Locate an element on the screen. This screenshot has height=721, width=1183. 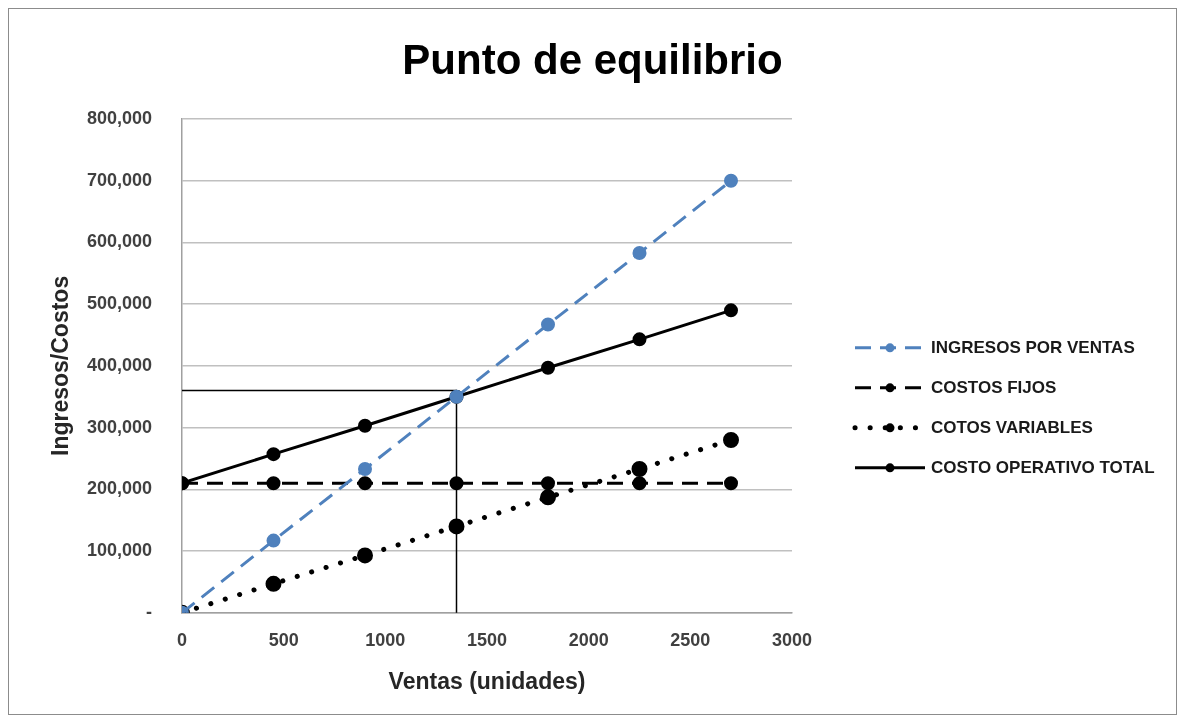
y-tick-label: 500,000 is located at coordinates (119, 303).